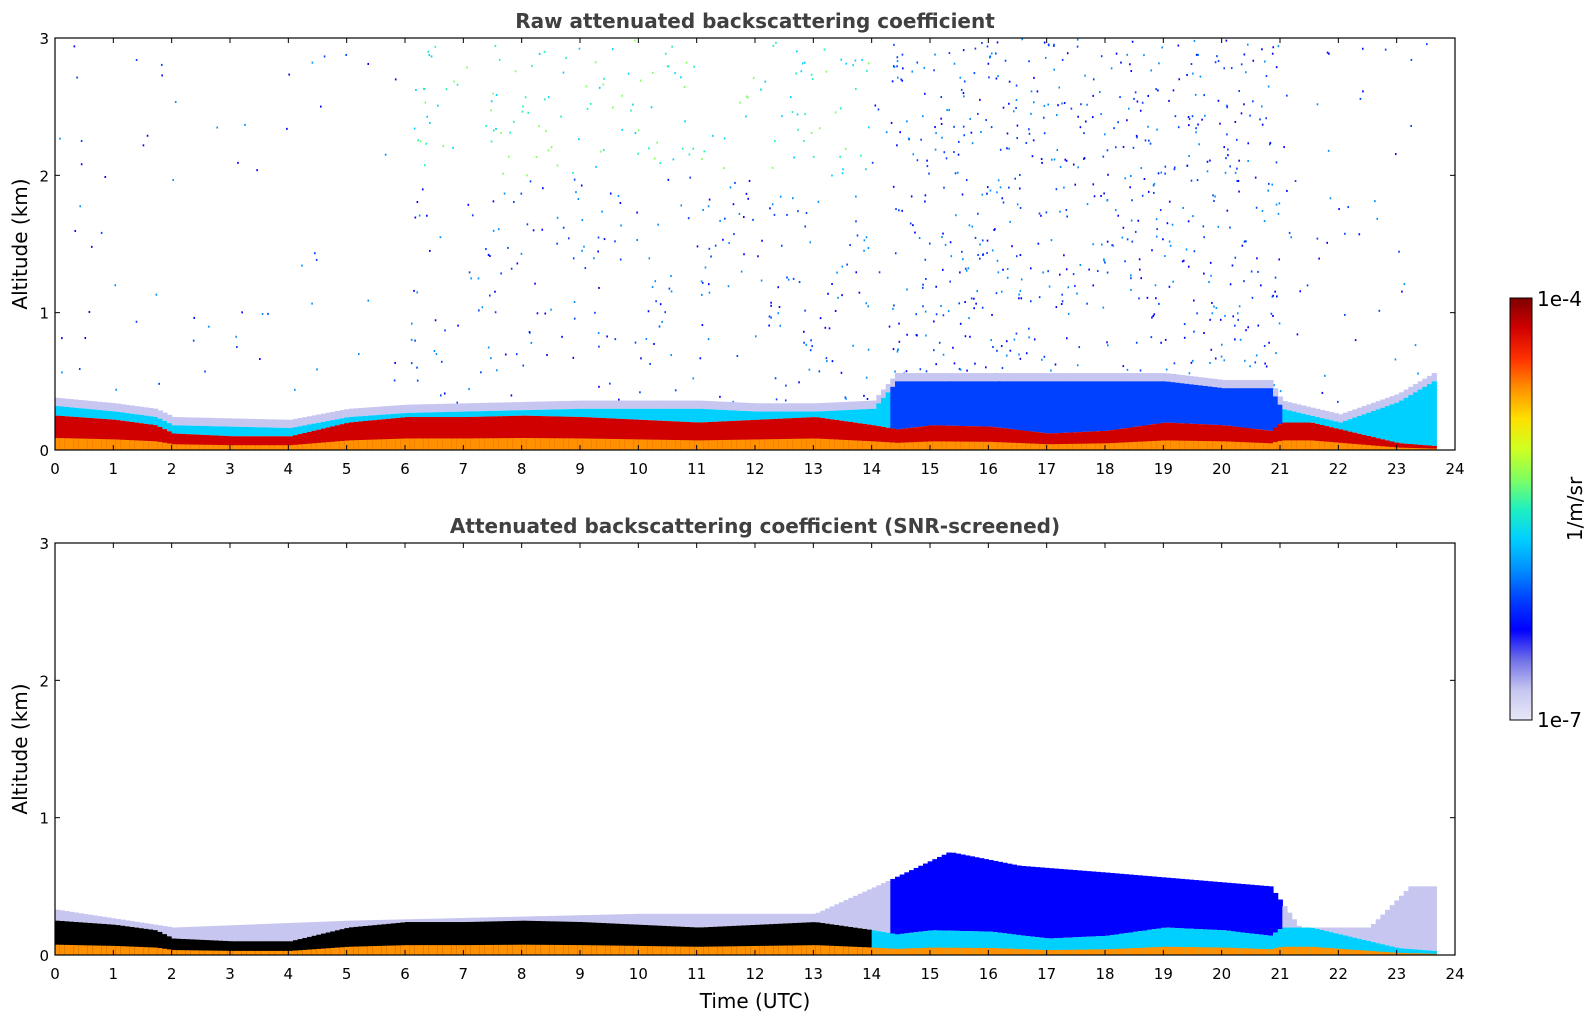 Image resolution: width=1595 pixels, height=1020 pixels. I want to click on x-tick-label: 7, so click(464, 974).